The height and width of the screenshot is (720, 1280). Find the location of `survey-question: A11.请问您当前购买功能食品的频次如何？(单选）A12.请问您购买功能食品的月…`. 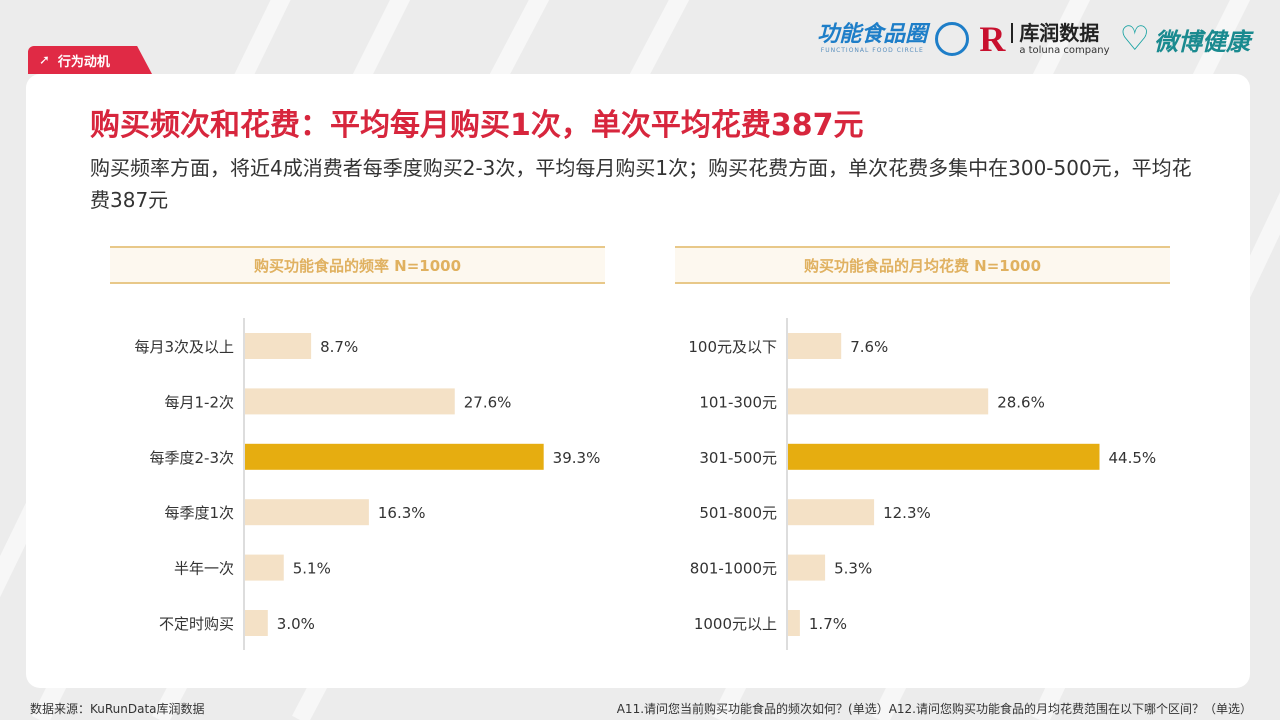

survey-question: A11.请问您当前购买功能食品的频次如何？(单选）A12.请问您购买功能食品的月… is located at coordinates (934, 709).